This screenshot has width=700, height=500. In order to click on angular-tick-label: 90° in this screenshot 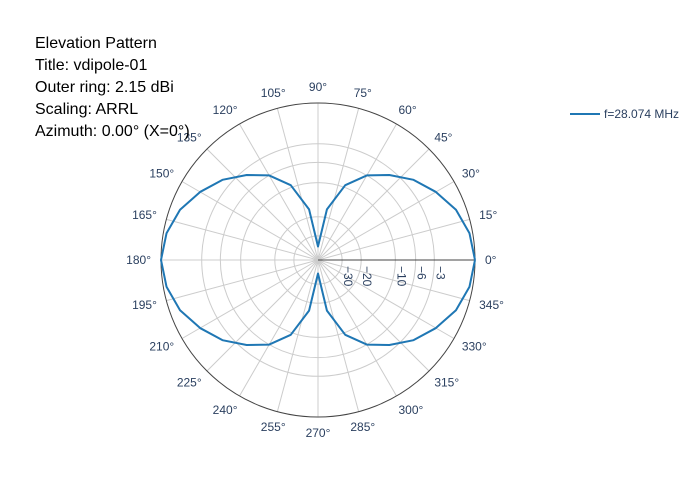, I will do `click(318, 87)`.